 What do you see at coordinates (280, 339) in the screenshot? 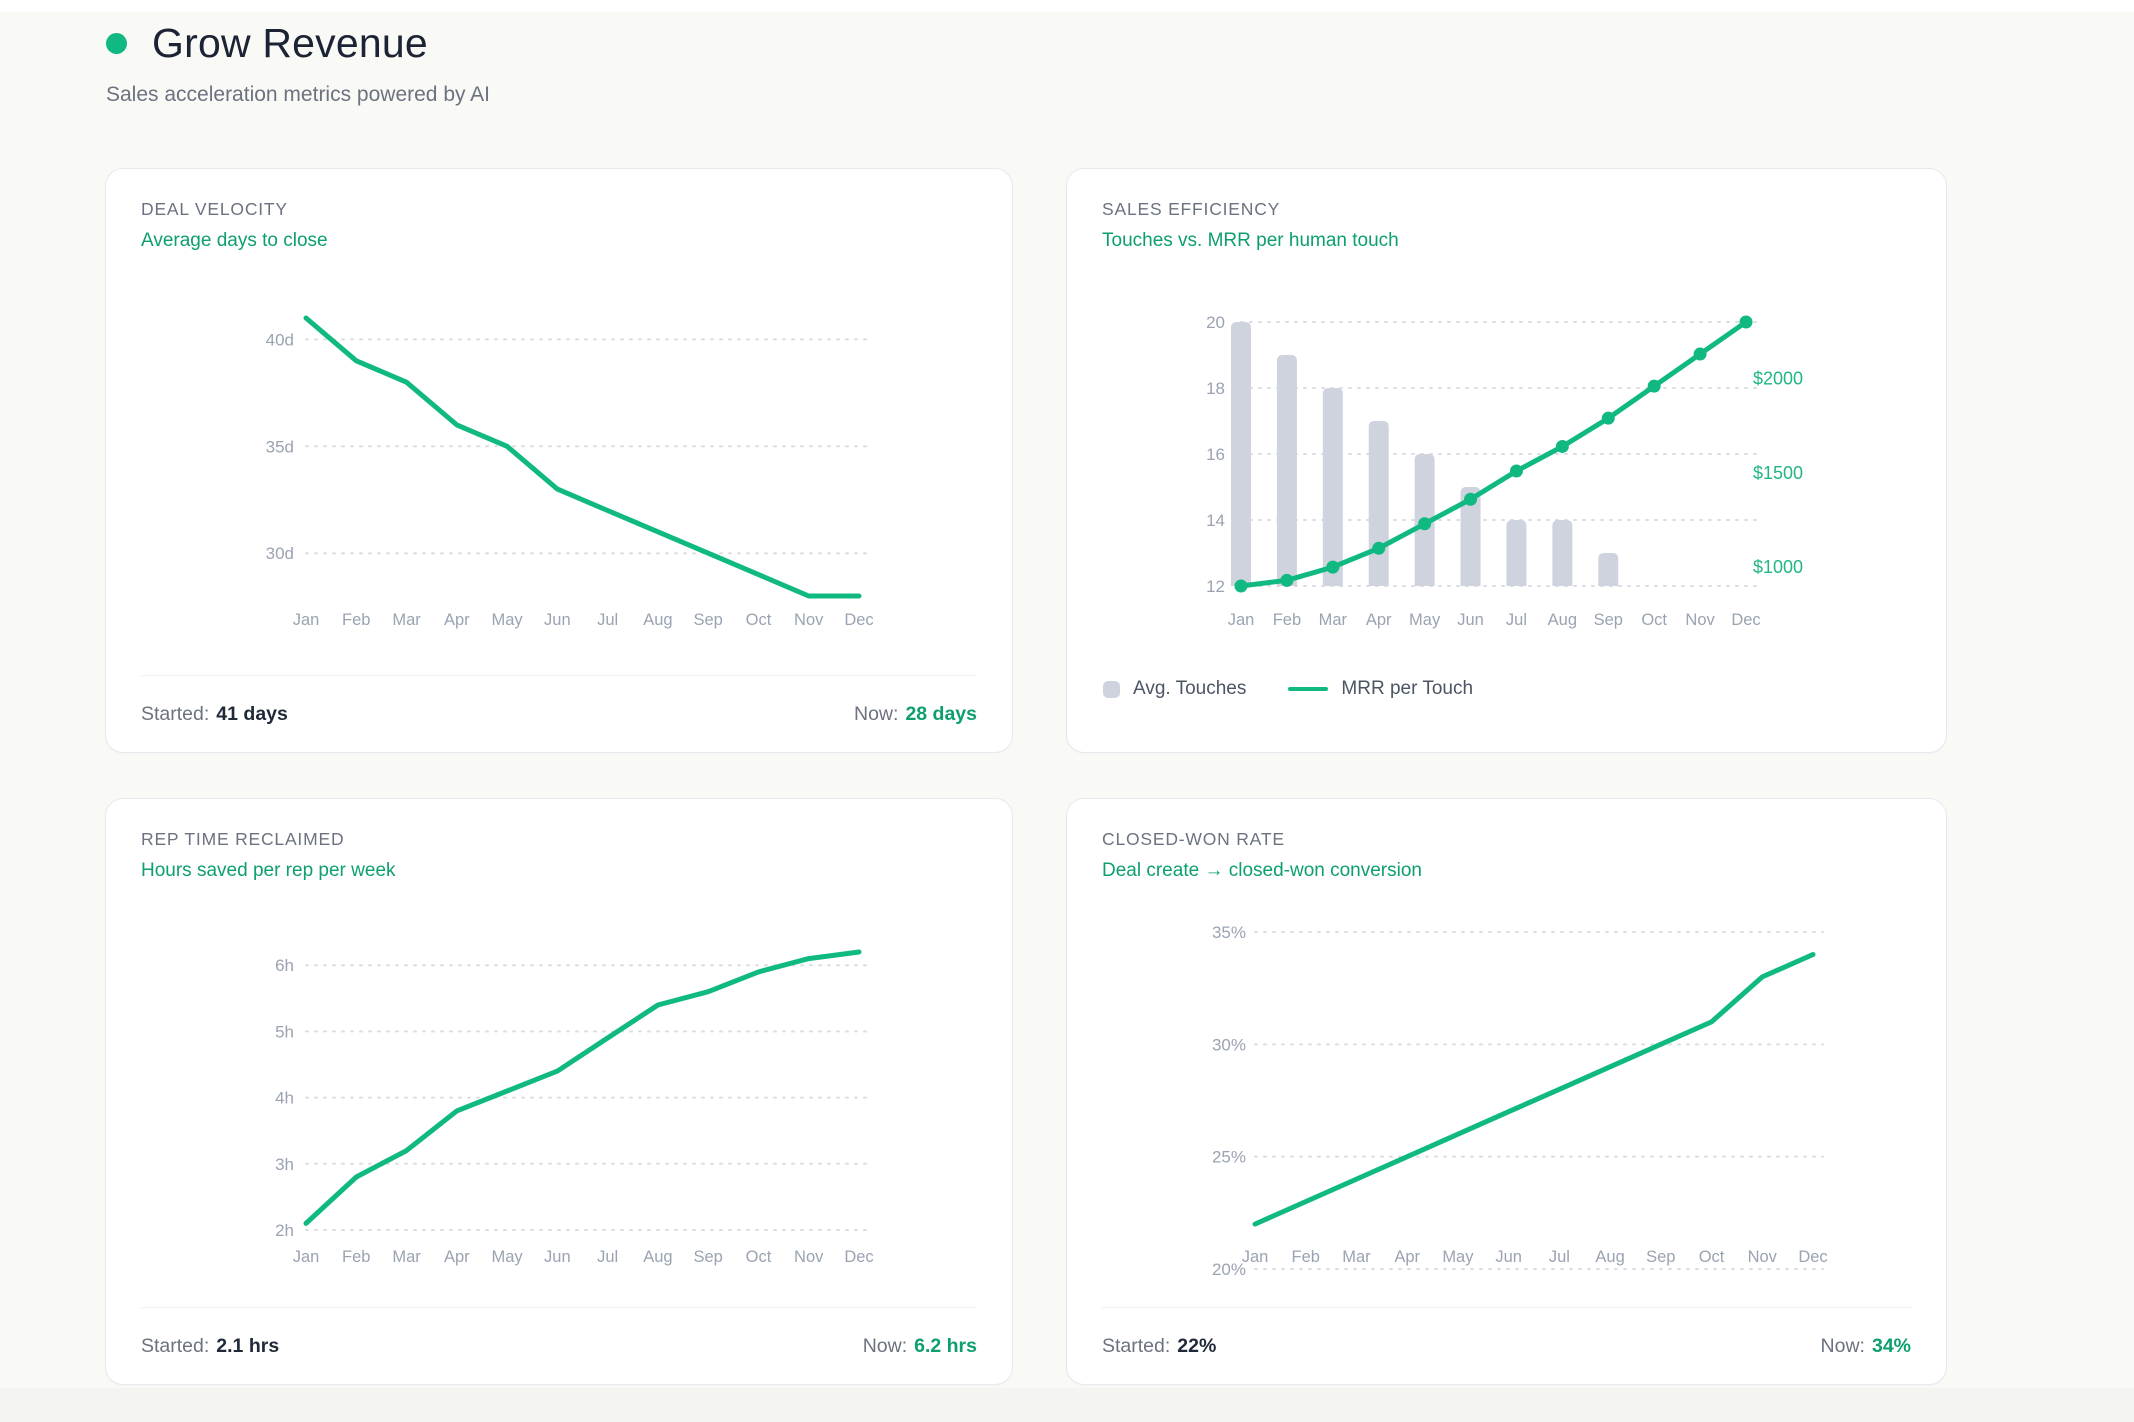
I see `svg-text: 40d` at bounding box center [280, 339].